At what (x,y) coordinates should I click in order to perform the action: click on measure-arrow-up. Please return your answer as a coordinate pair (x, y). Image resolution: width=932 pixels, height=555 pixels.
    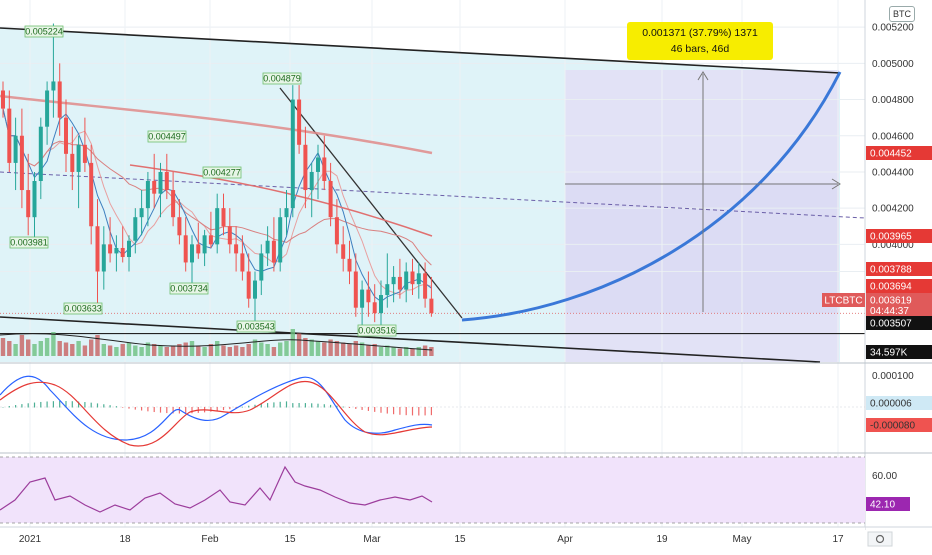
    Looking at the image, I should click on (703, 76).